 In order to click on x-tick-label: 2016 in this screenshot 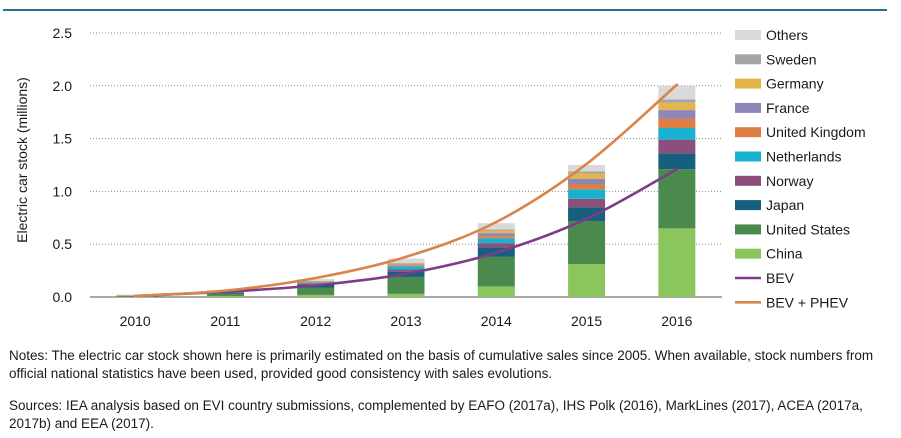, I will do `click(676, 321)`.